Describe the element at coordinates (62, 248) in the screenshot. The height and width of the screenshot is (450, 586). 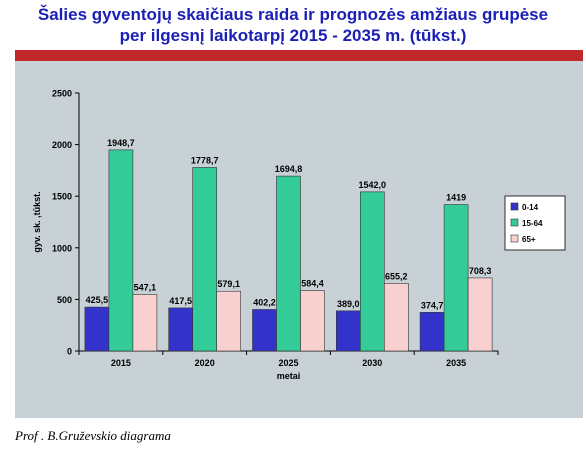
I see `y-tick-label: 1000` at that location.